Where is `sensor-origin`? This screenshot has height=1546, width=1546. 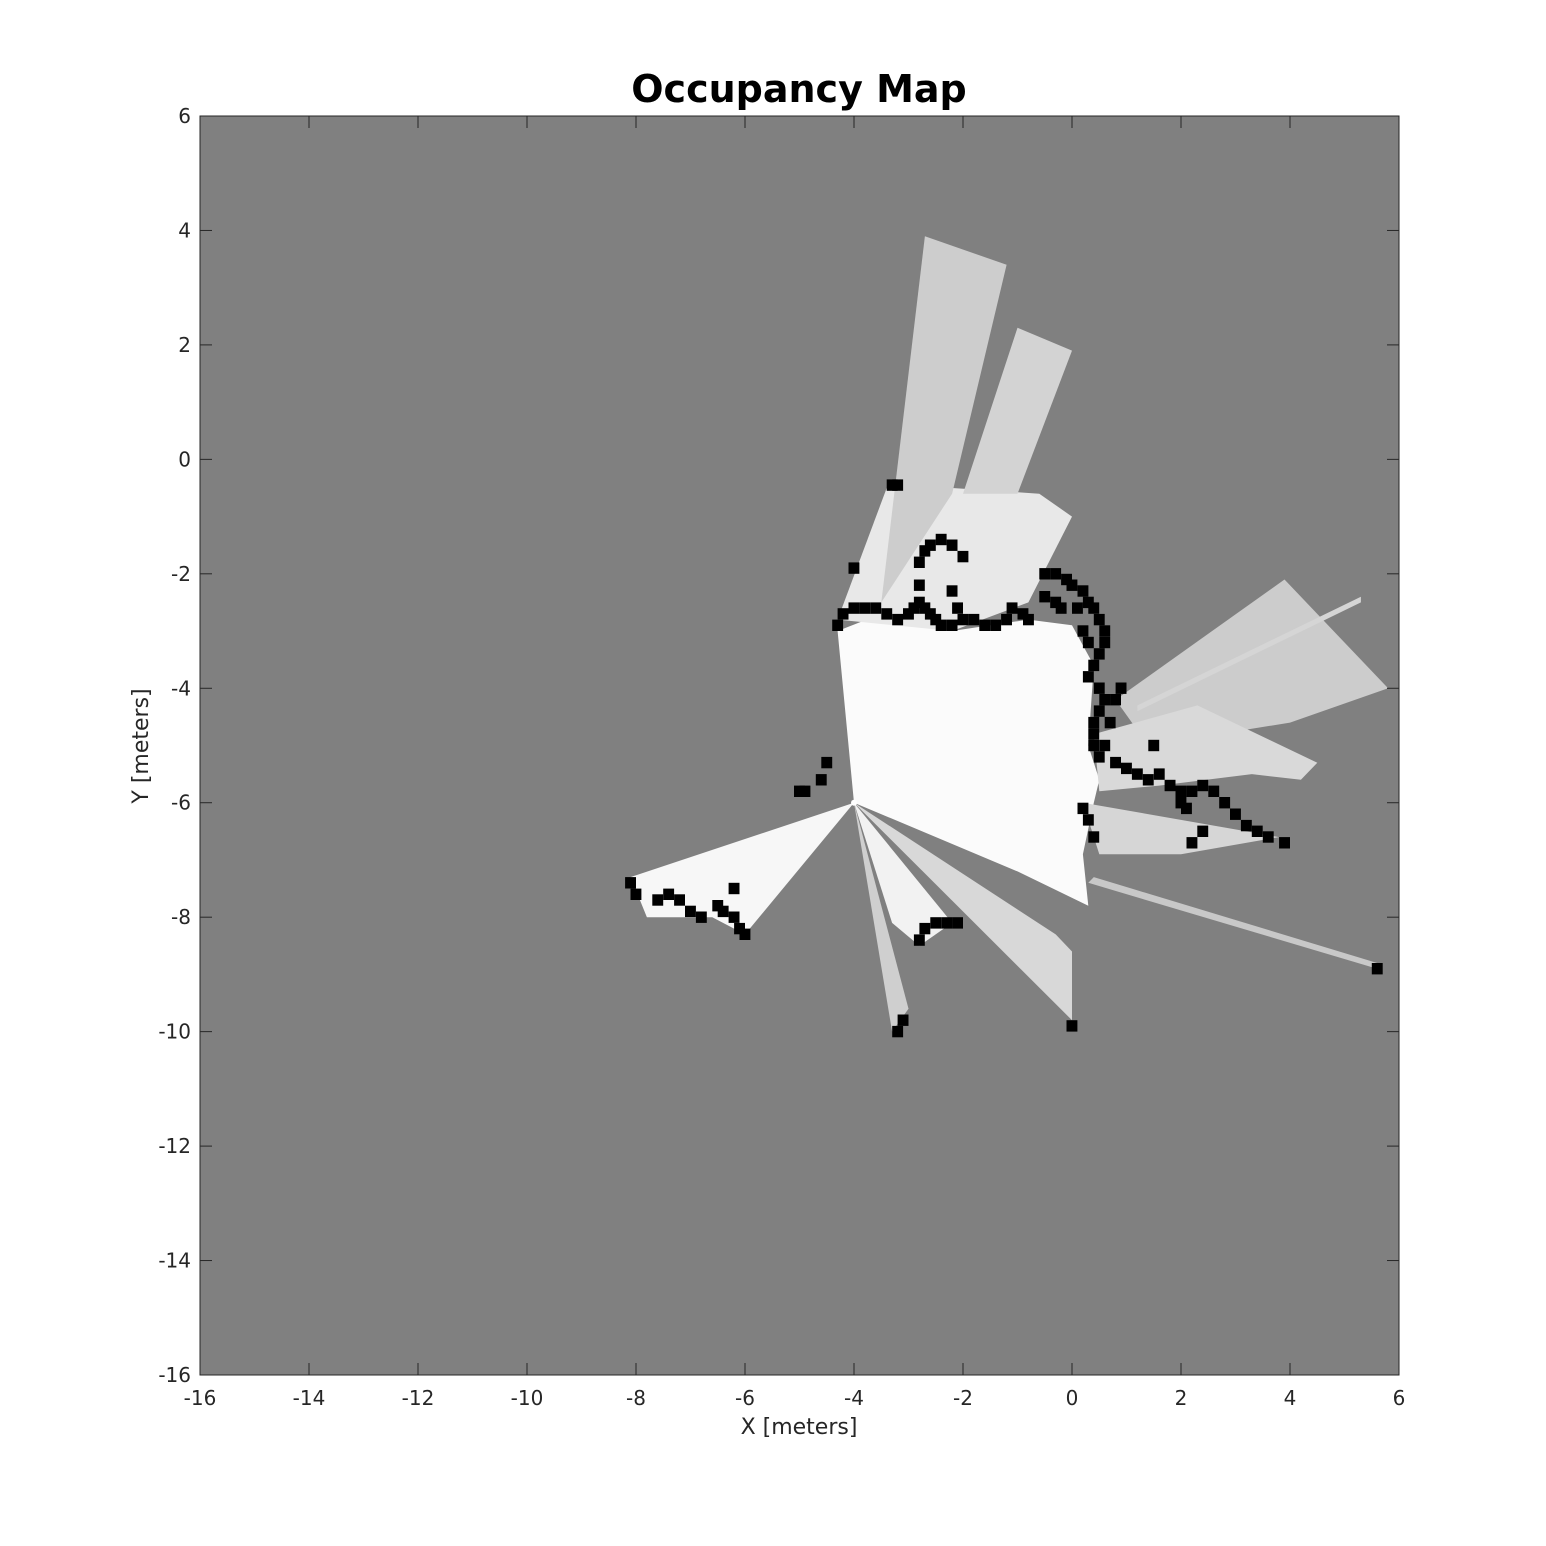 sensor-origin is located at coordinates (854, 802).